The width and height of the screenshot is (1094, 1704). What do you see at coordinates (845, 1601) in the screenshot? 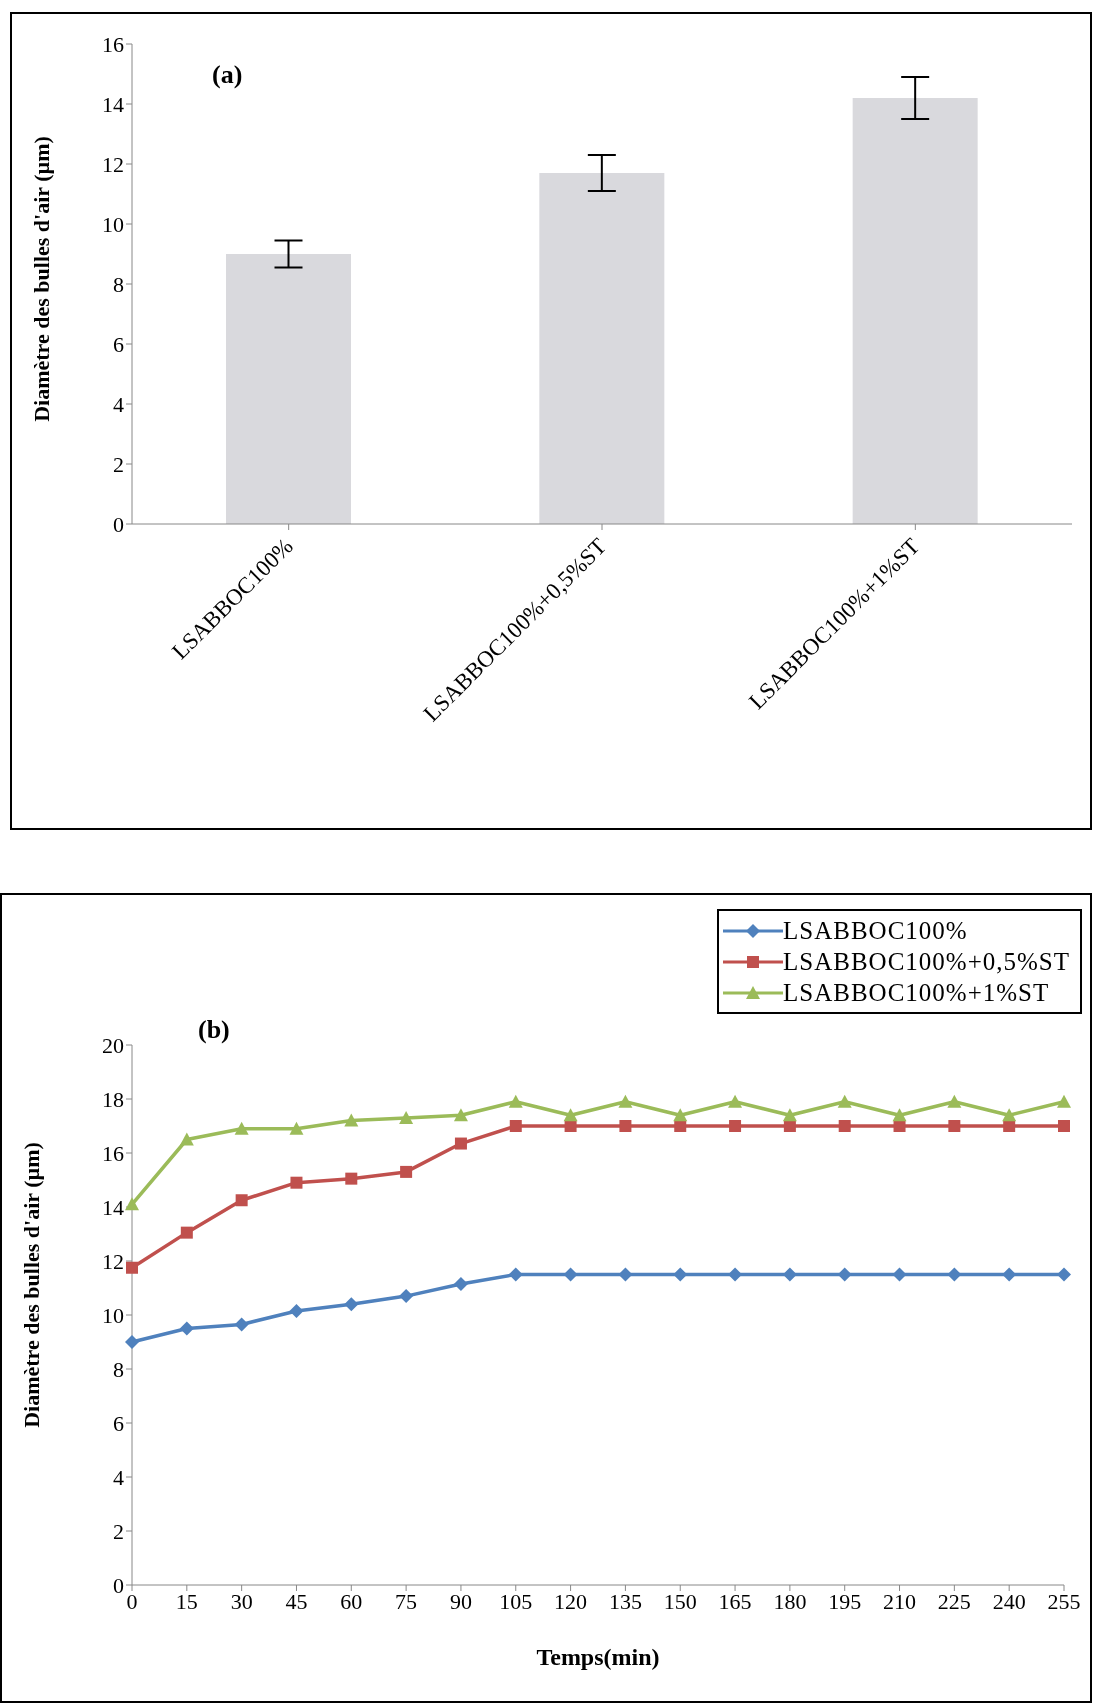
I see `x-tick-label: 195` at bounding box center [845, 1601].